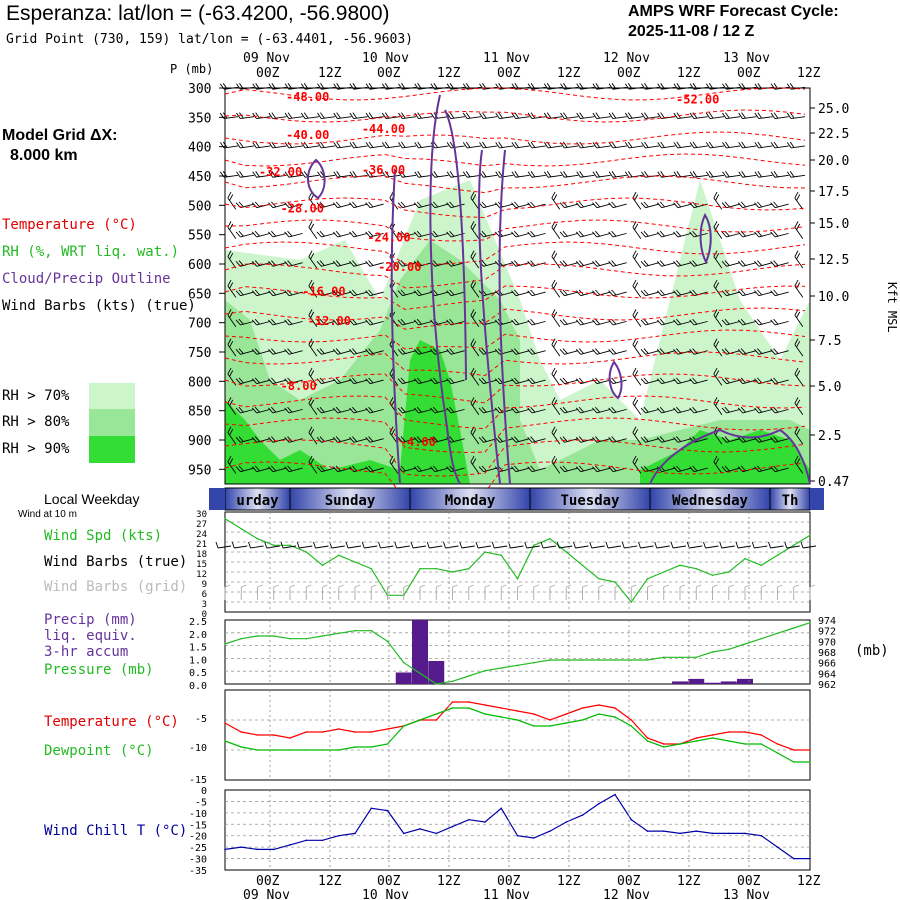 This screenshot has height=900, width=900. Describe the element at coordinates (710, 501) in the screenshot. I see `weekday-label: Wednesday` at that location.